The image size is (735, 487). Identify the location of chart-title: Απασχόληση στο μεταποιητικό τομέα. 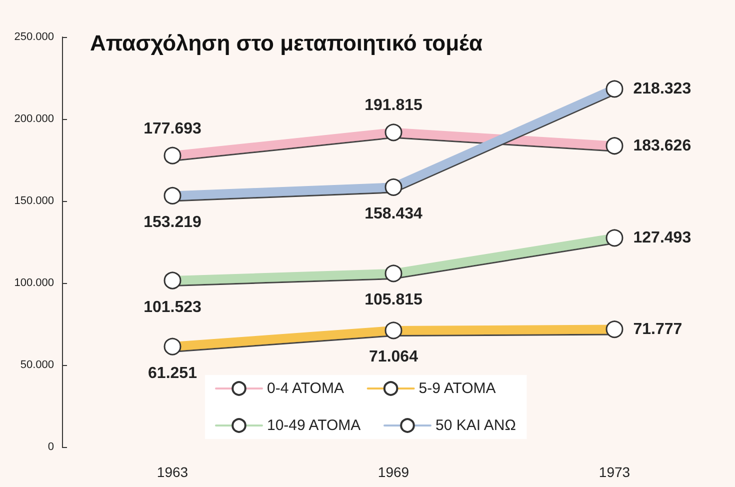
(286, 43).